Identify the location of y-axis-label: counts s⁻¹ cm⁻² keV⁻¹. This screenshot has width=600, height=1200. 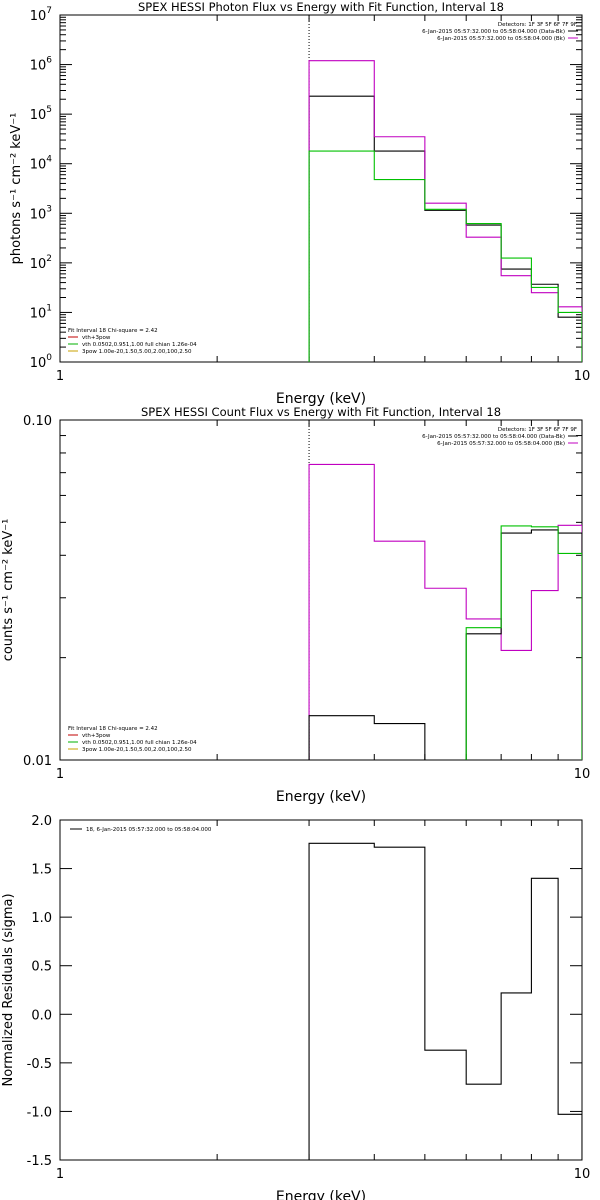
(8, 590).